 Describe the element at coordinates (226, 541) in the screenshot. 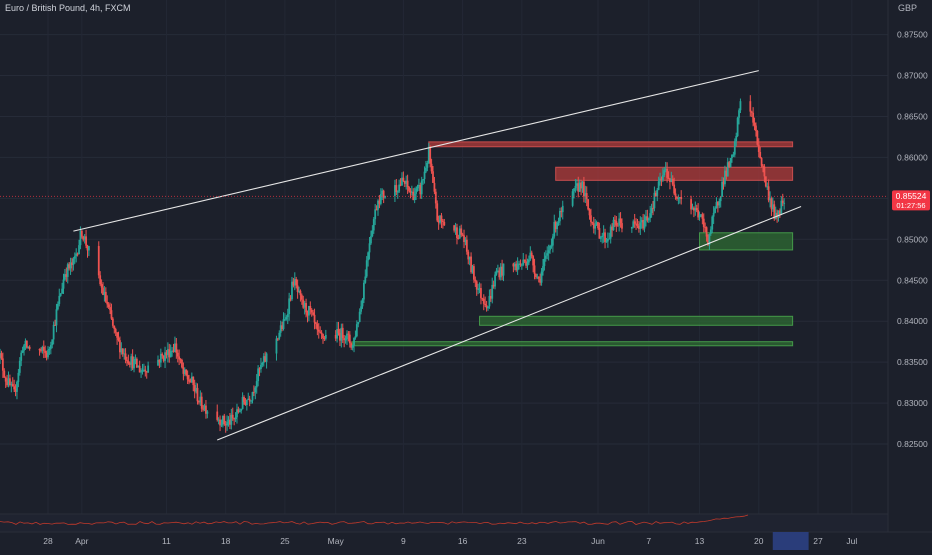

I see `time-tick-label: 18` at that location.